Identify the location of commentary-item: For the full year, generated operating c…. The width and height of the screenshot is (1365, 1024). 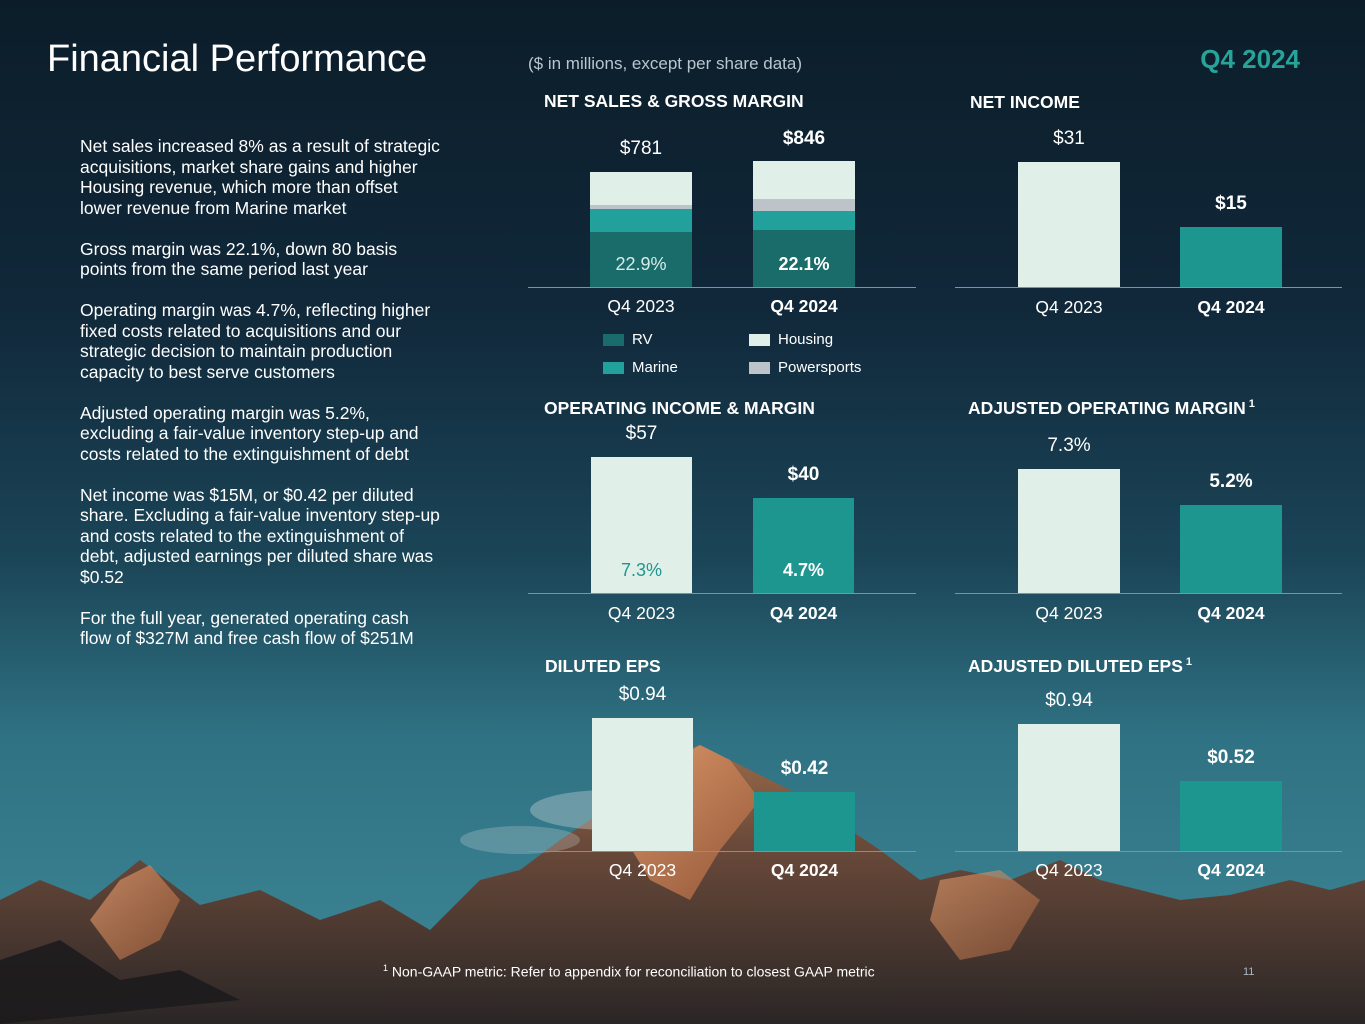
(247, 628).